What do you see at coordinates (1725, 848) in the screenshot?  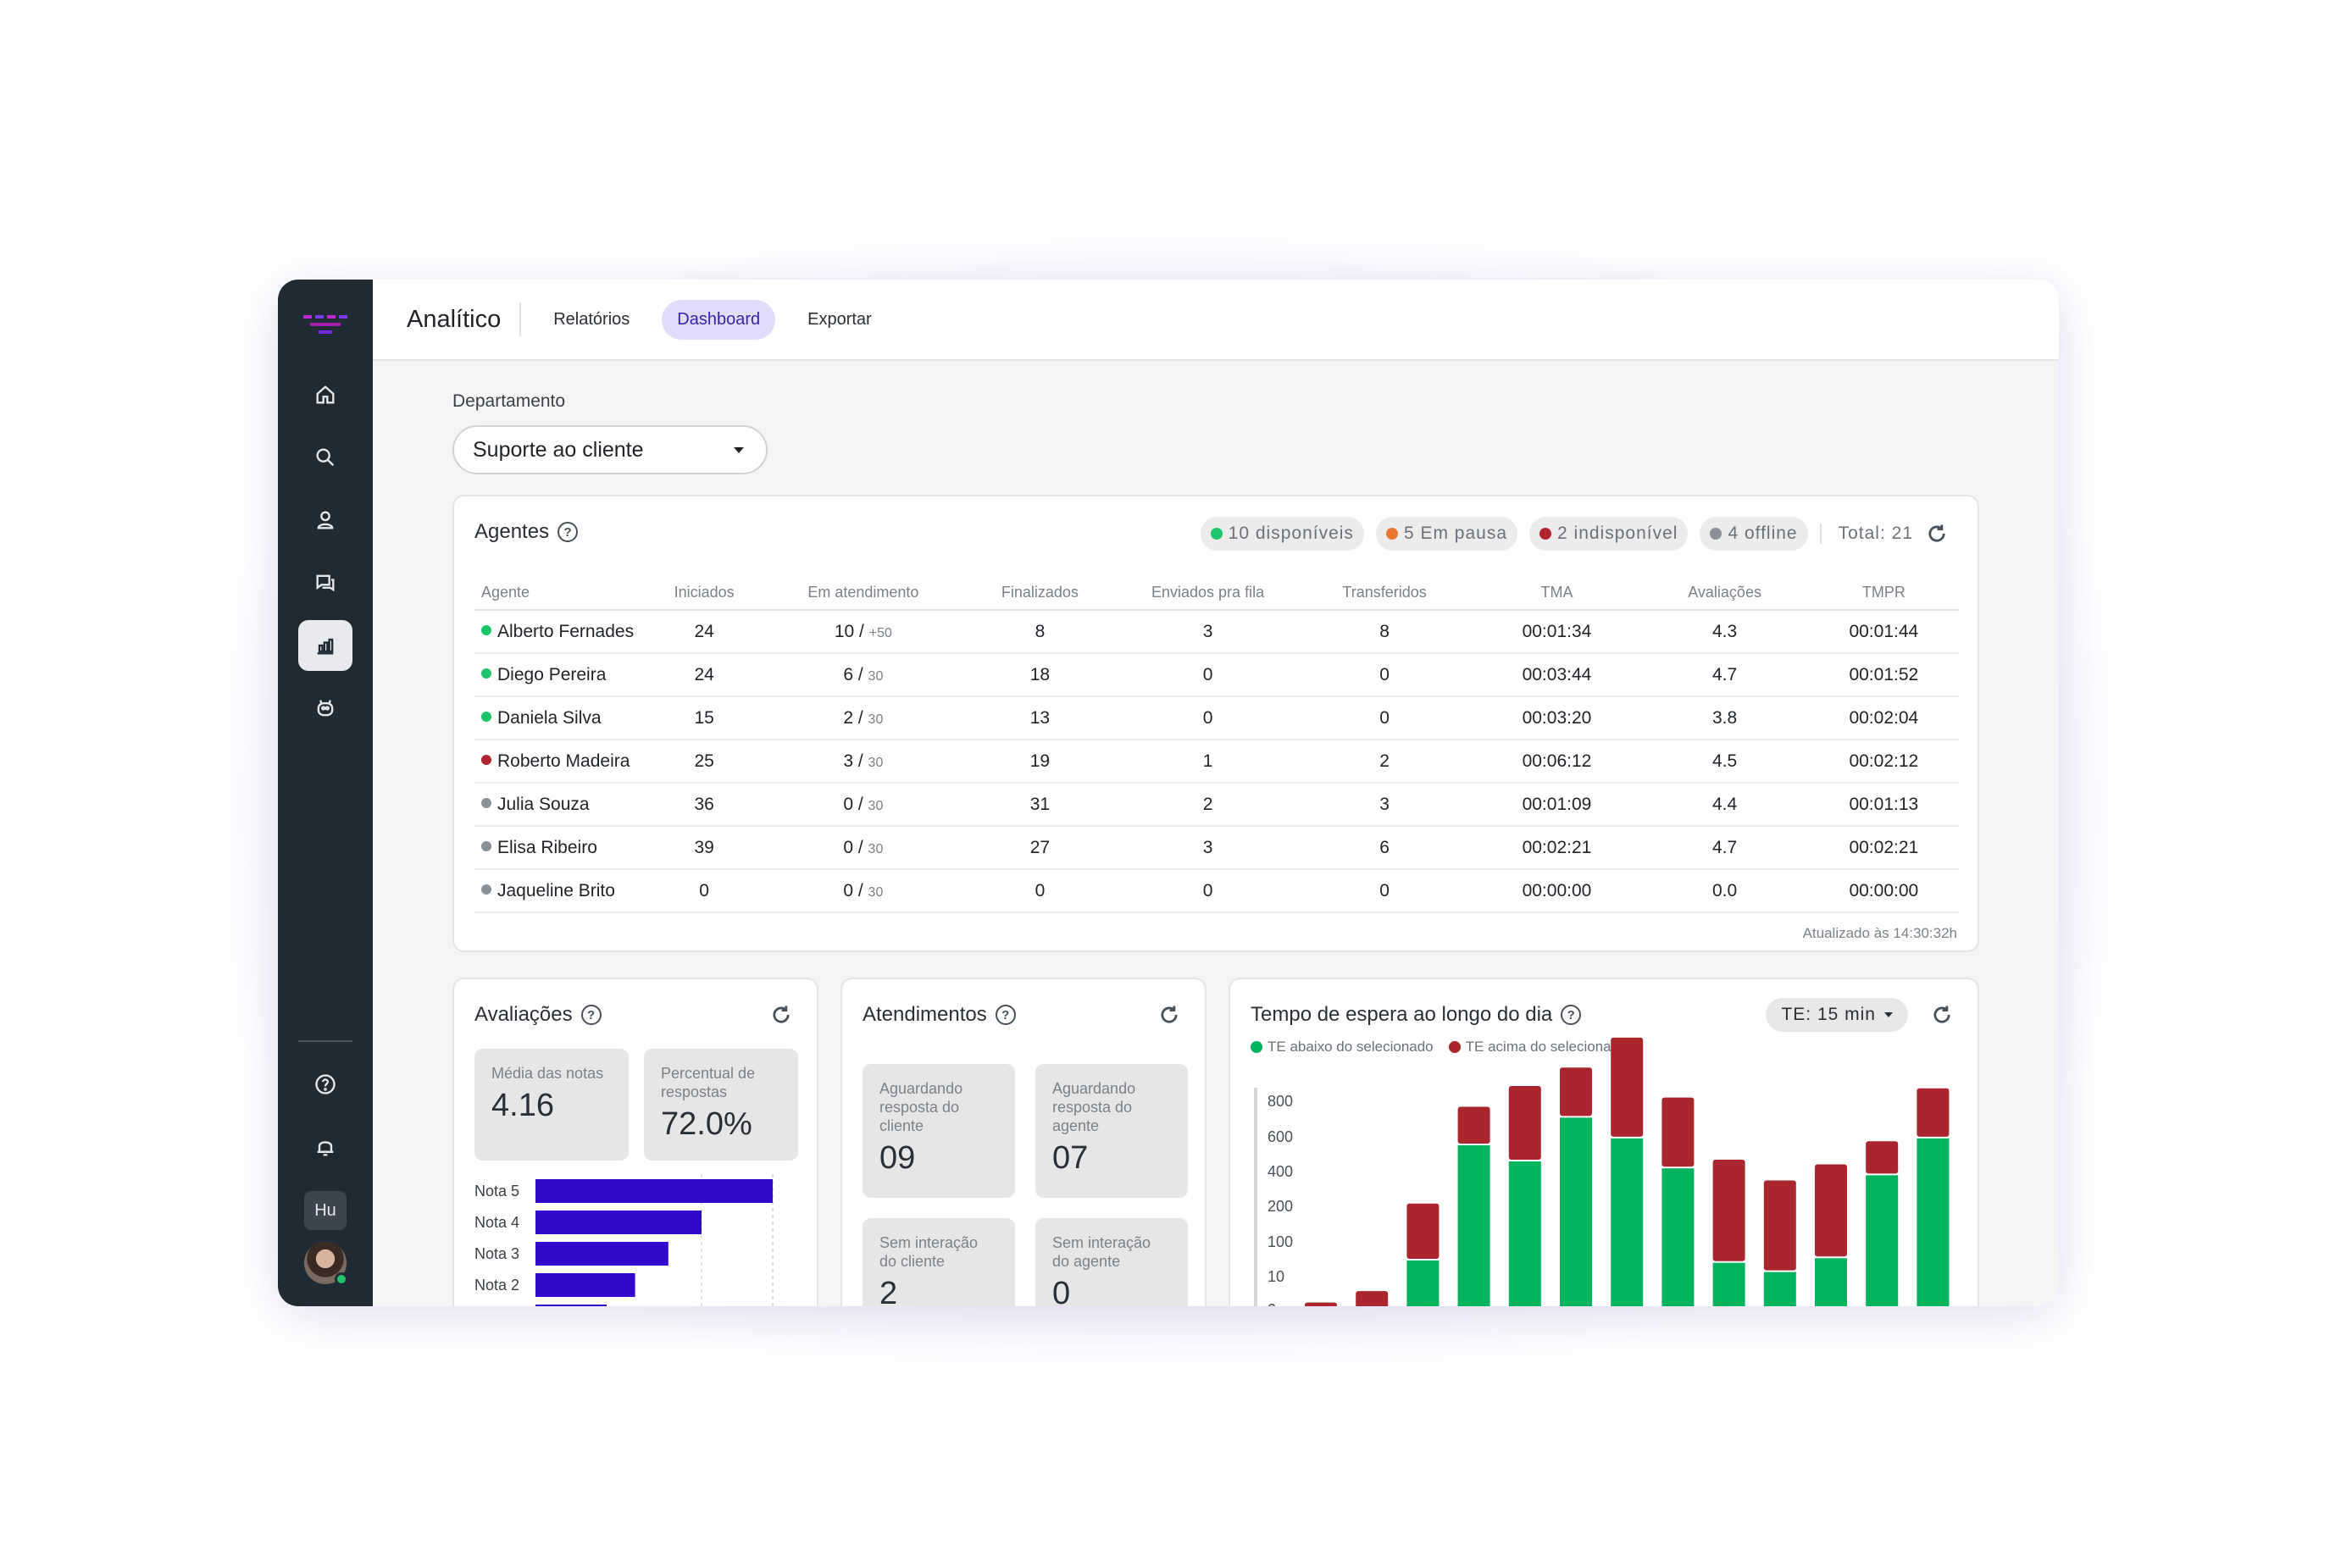 I see `avaliacoes-cell: 4.7` at bounding box center [1725, 848].